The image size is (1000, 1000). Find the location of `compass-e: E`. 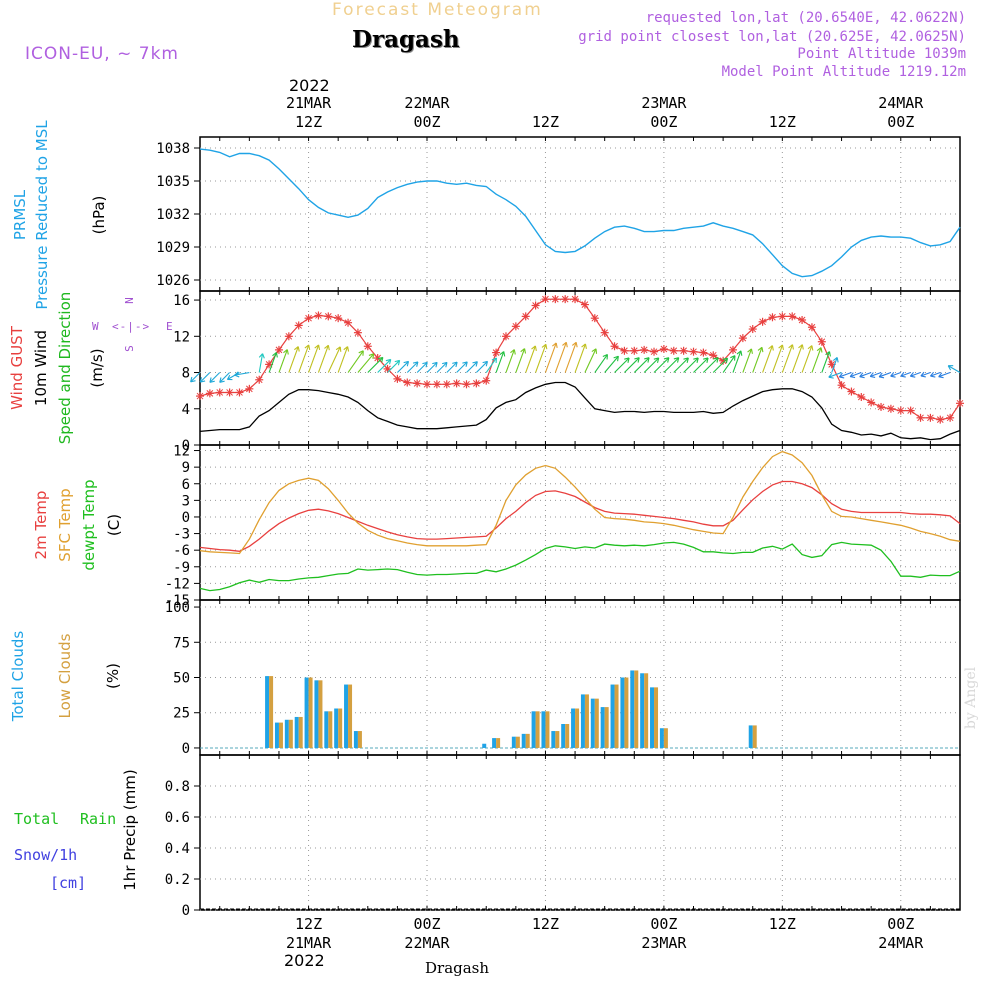

compass-e: E is located at coordinates (169, 326).